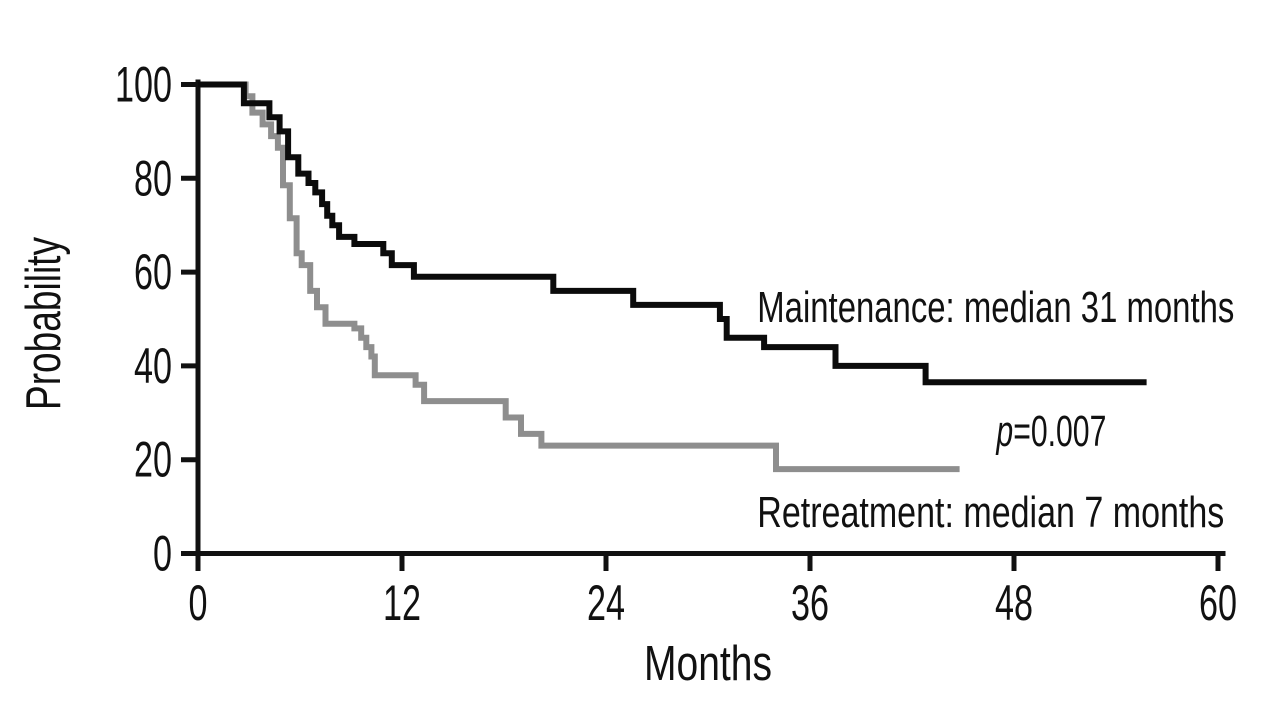 The height and width of the screenshot is (711, 1280). Describe the element at coordinates (708, 664) in the screenshot. I see `x-axis-title: Months` at that location.